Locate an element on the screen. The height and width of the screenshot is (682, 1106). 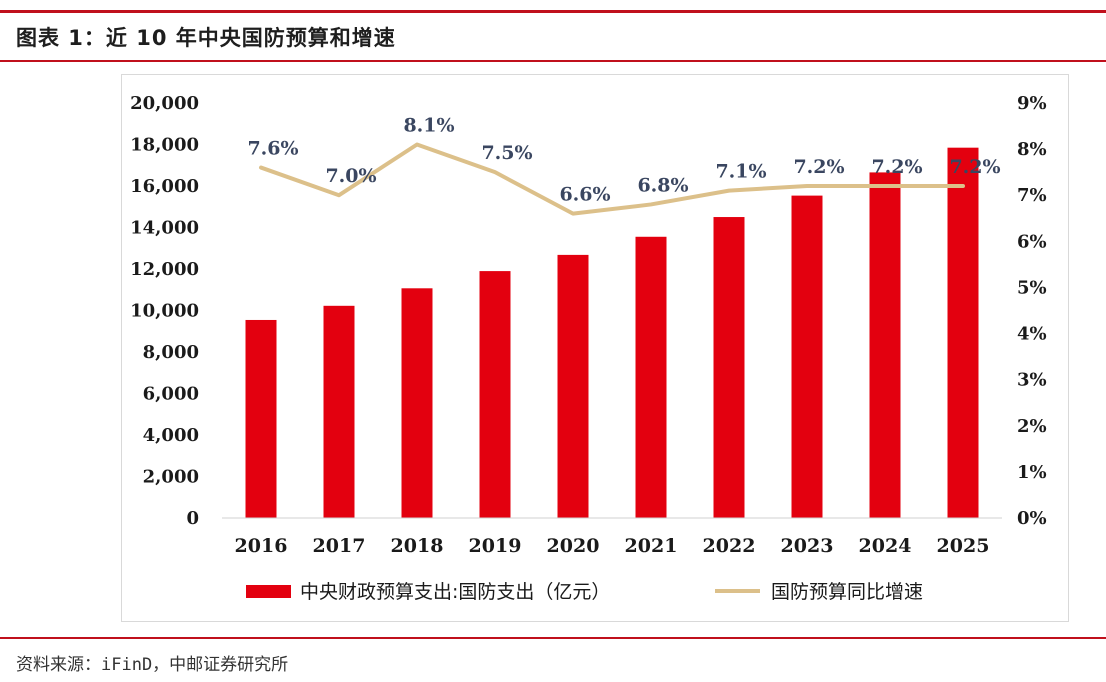
data-label: 7.6% is located at coordinates (272, 149).